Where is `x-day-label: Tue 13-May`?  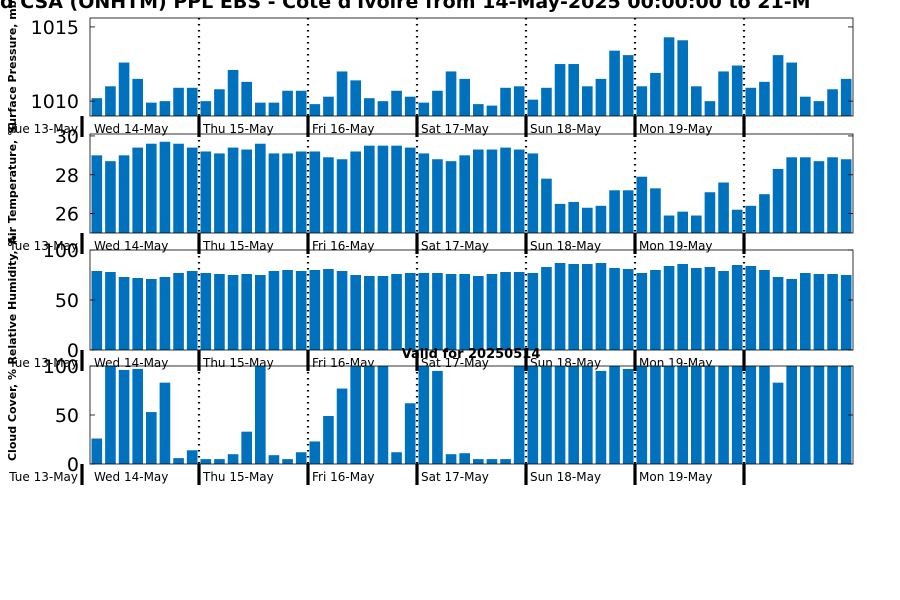 x-day-label: Tue 13-May is located at coordinates (43, 129).